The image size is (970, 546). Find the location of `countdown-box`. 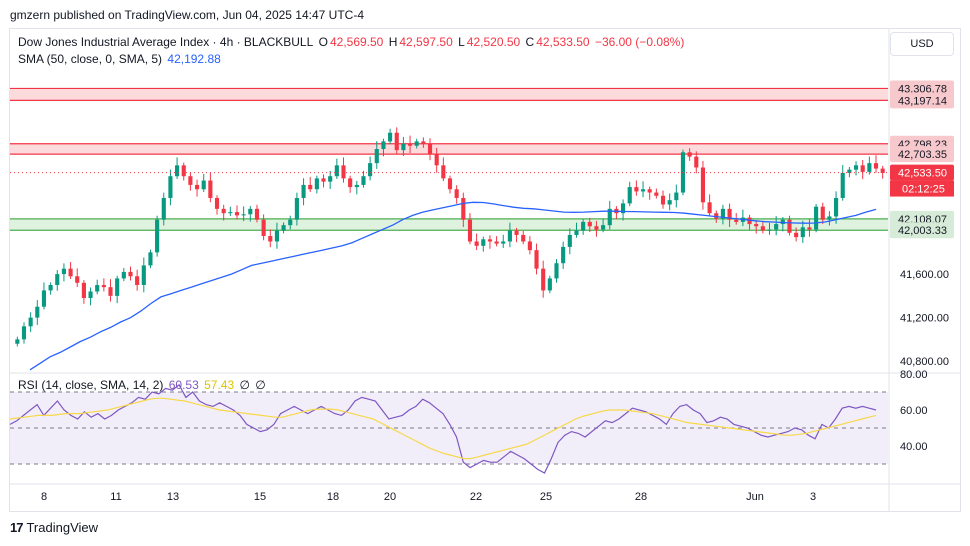

countdown-box is located at coordinates (922, 188).